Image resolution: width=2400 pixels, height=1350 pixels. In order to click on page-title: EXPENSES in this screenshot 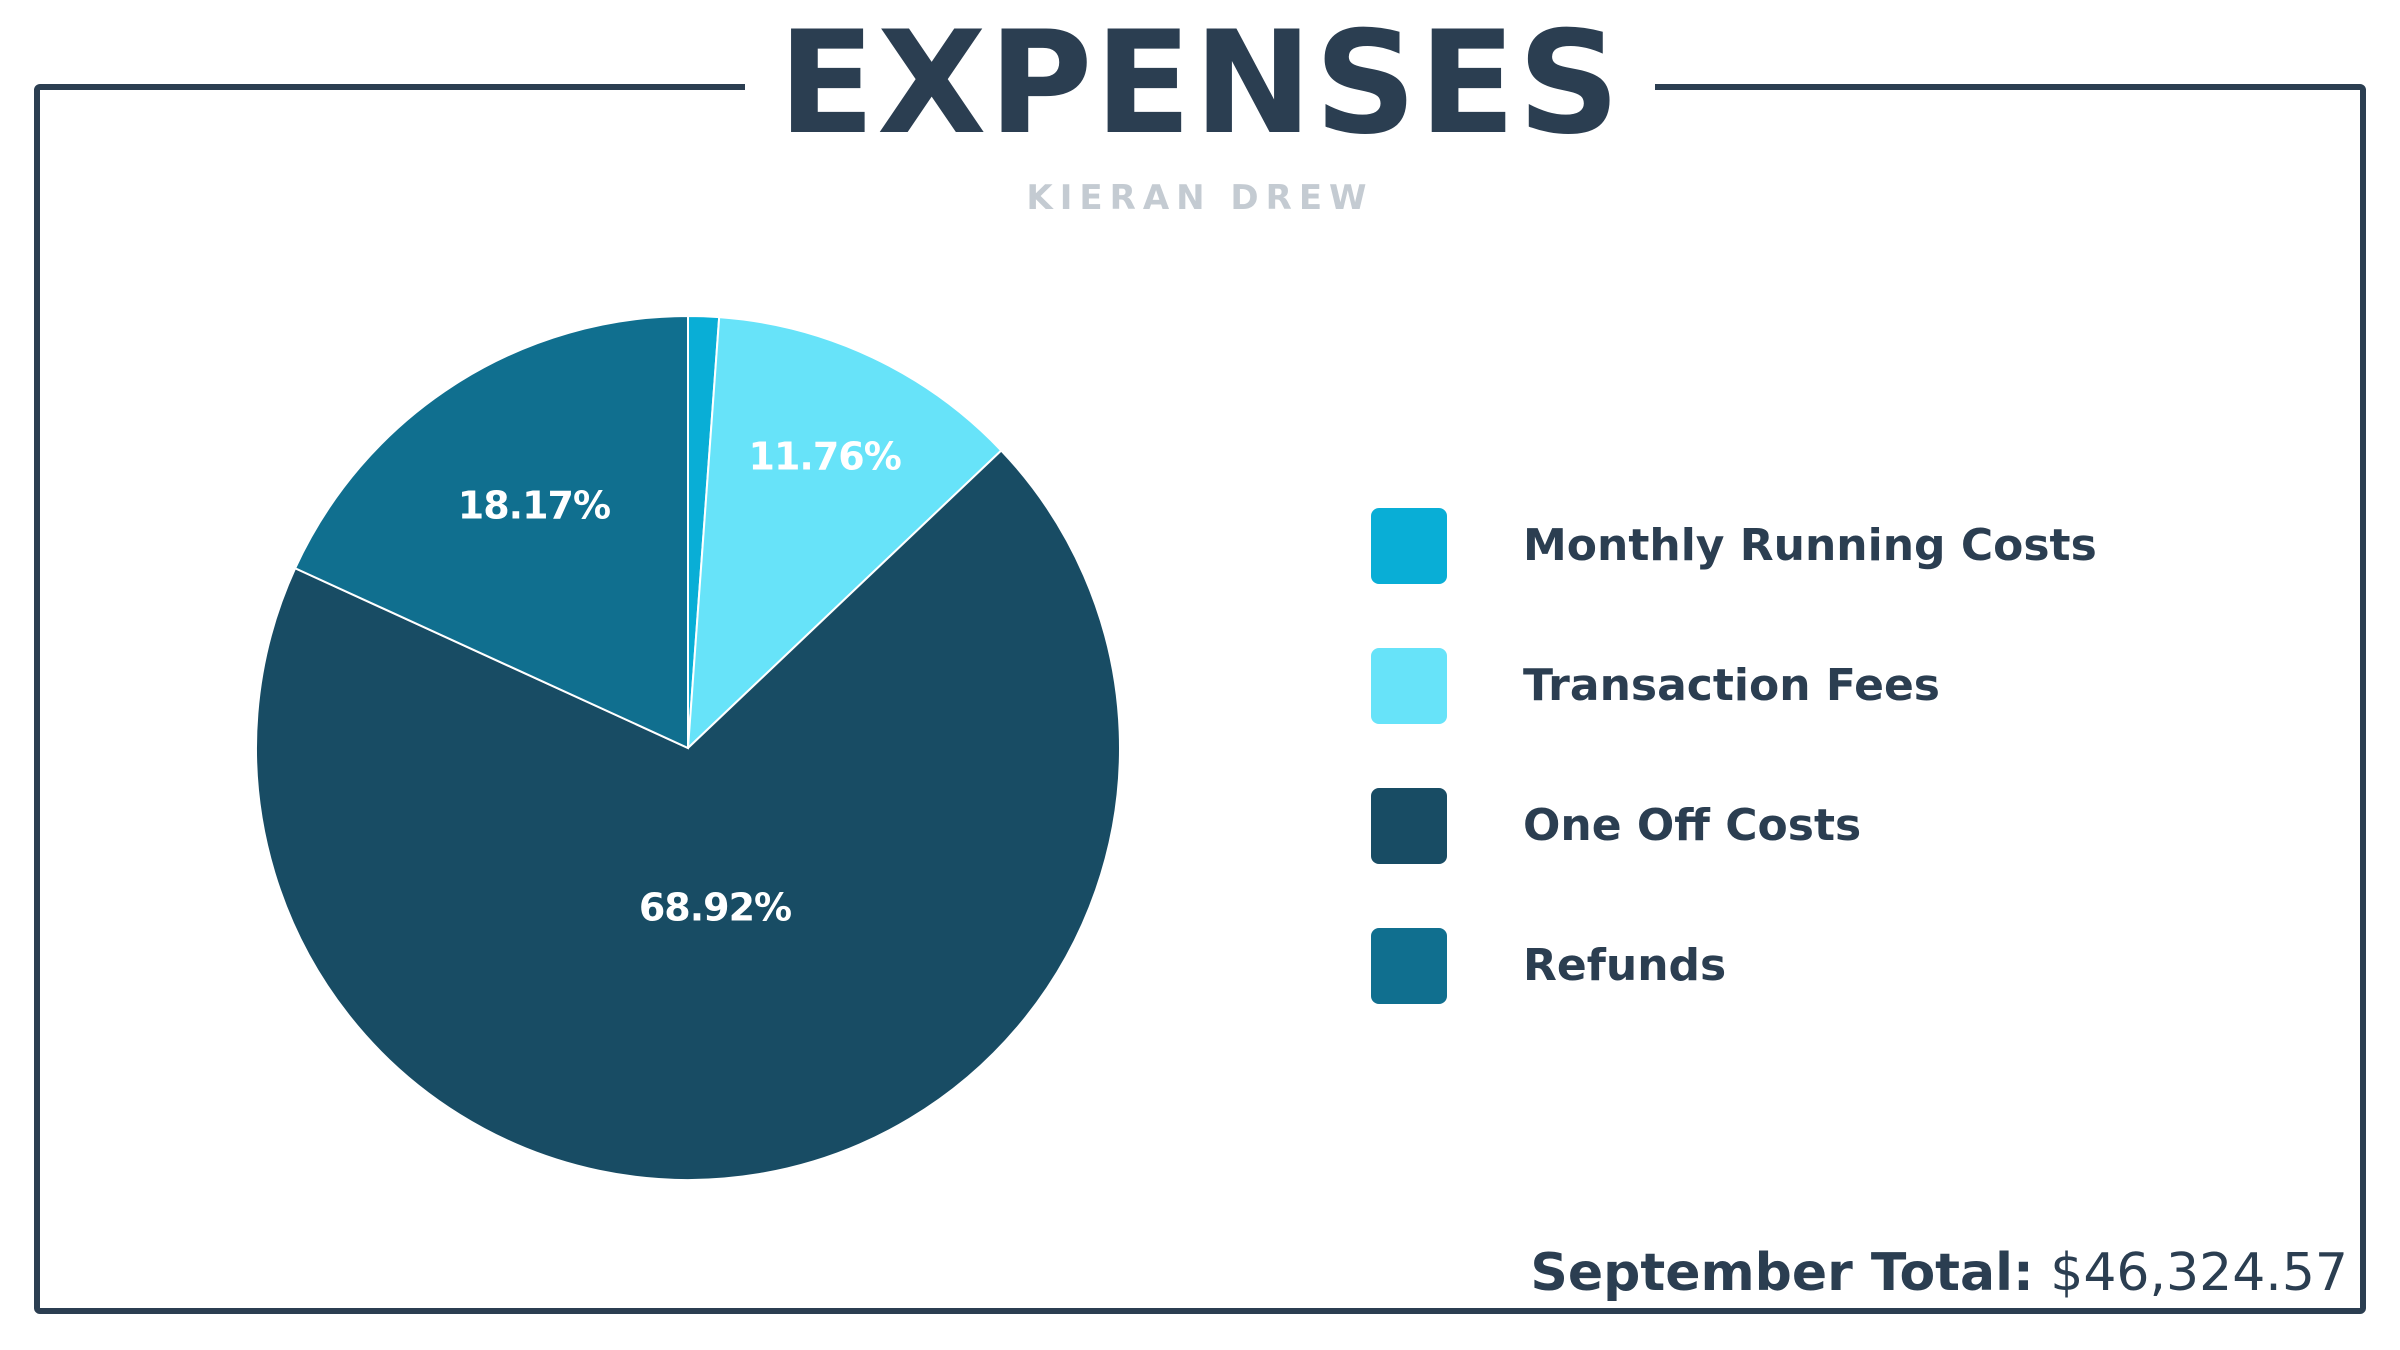, I will do `click(1200, 83)`.